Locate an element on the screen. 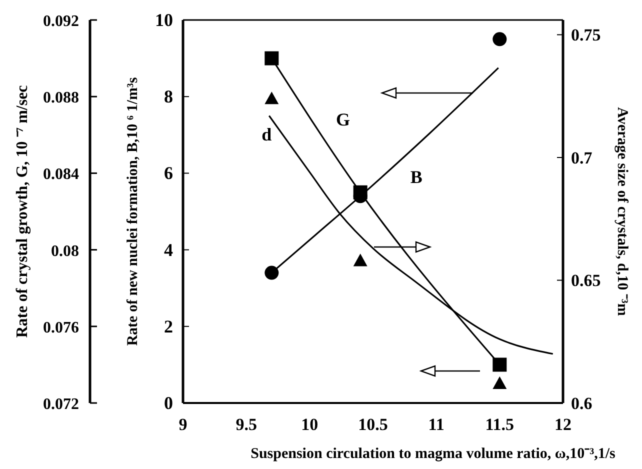 The width and height of the screenshot is (642, 469). y3-tick-label: 0.072 is located at coordinates (61, 404).